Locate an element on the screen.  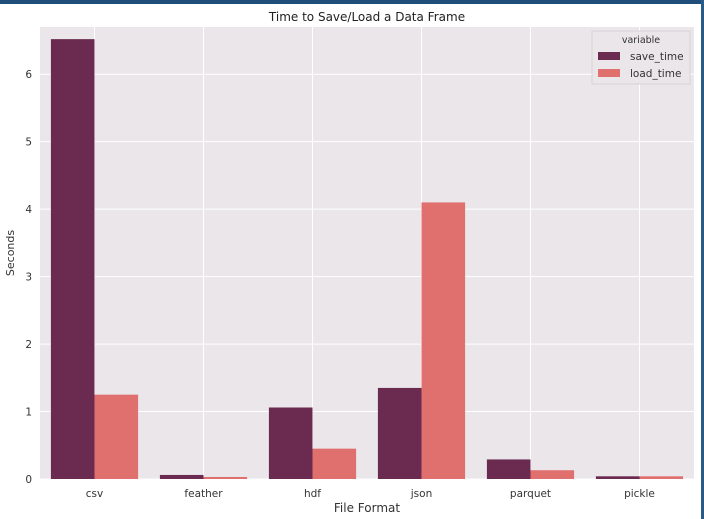
bar-load_time-parquet is located at coordinates (552, 474).